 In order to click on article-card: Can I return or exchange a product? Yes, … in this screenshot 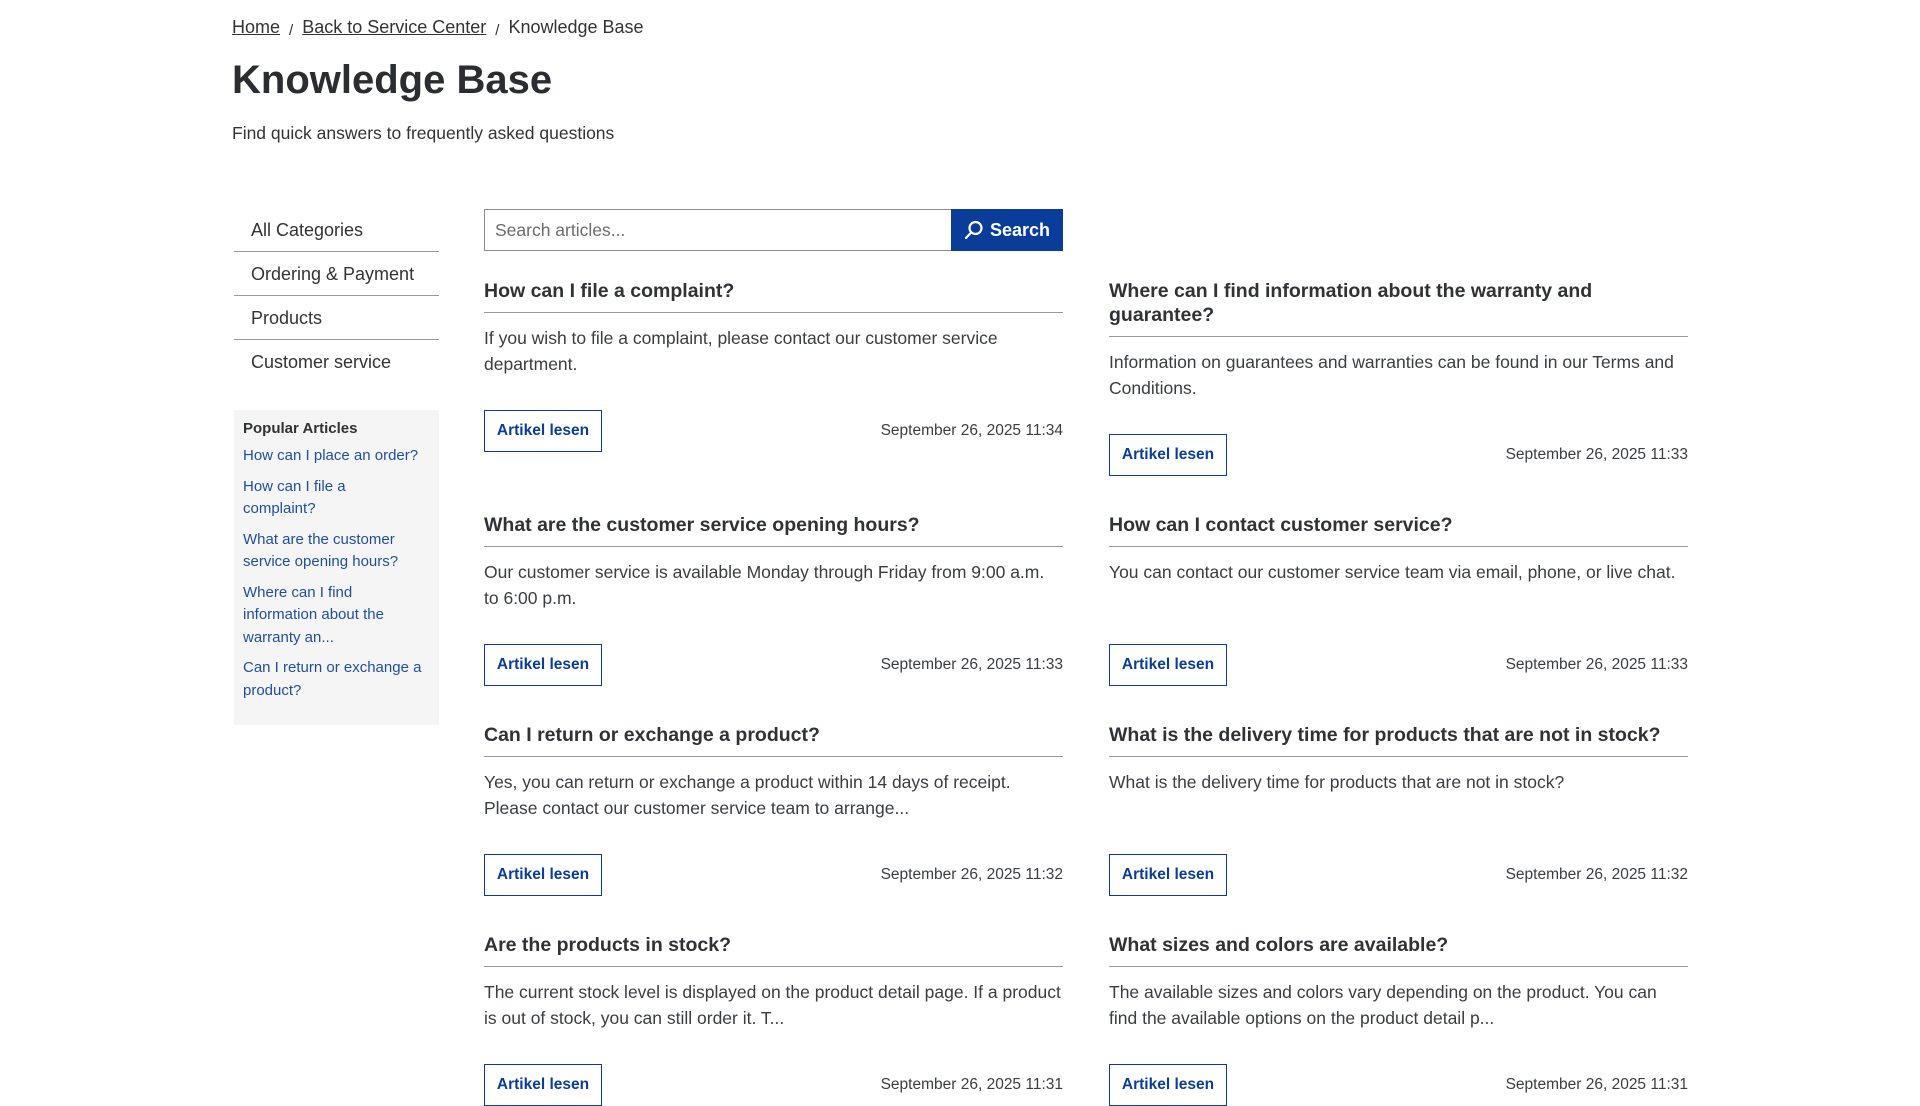, I will do `click(773, 809)`.